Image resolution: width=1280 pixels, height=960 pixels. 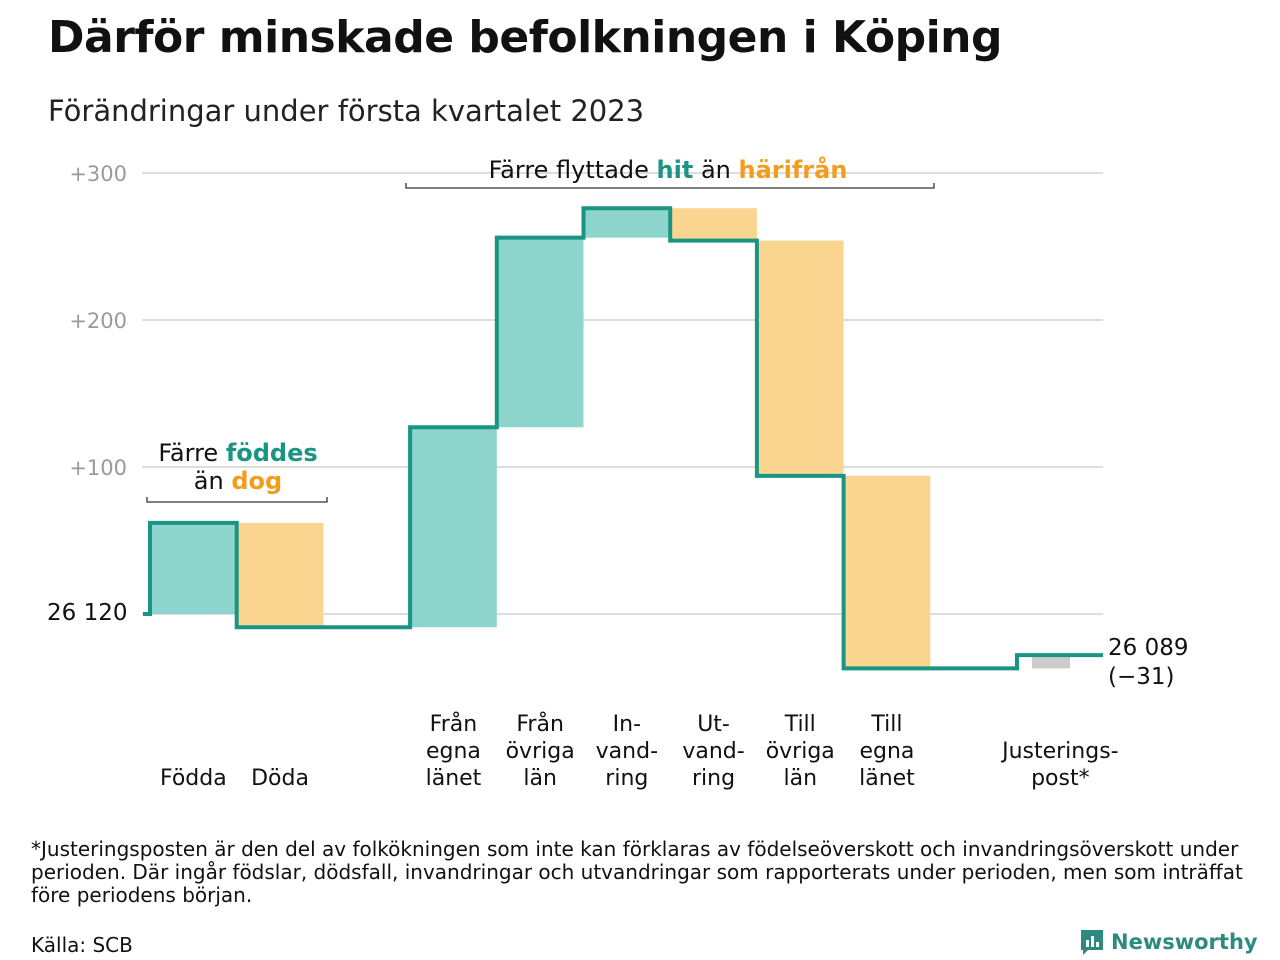 What do you see at coordinates (193, 778) in the screenshot?
I see `category-label: Födda` at bounding box center [193, 778].